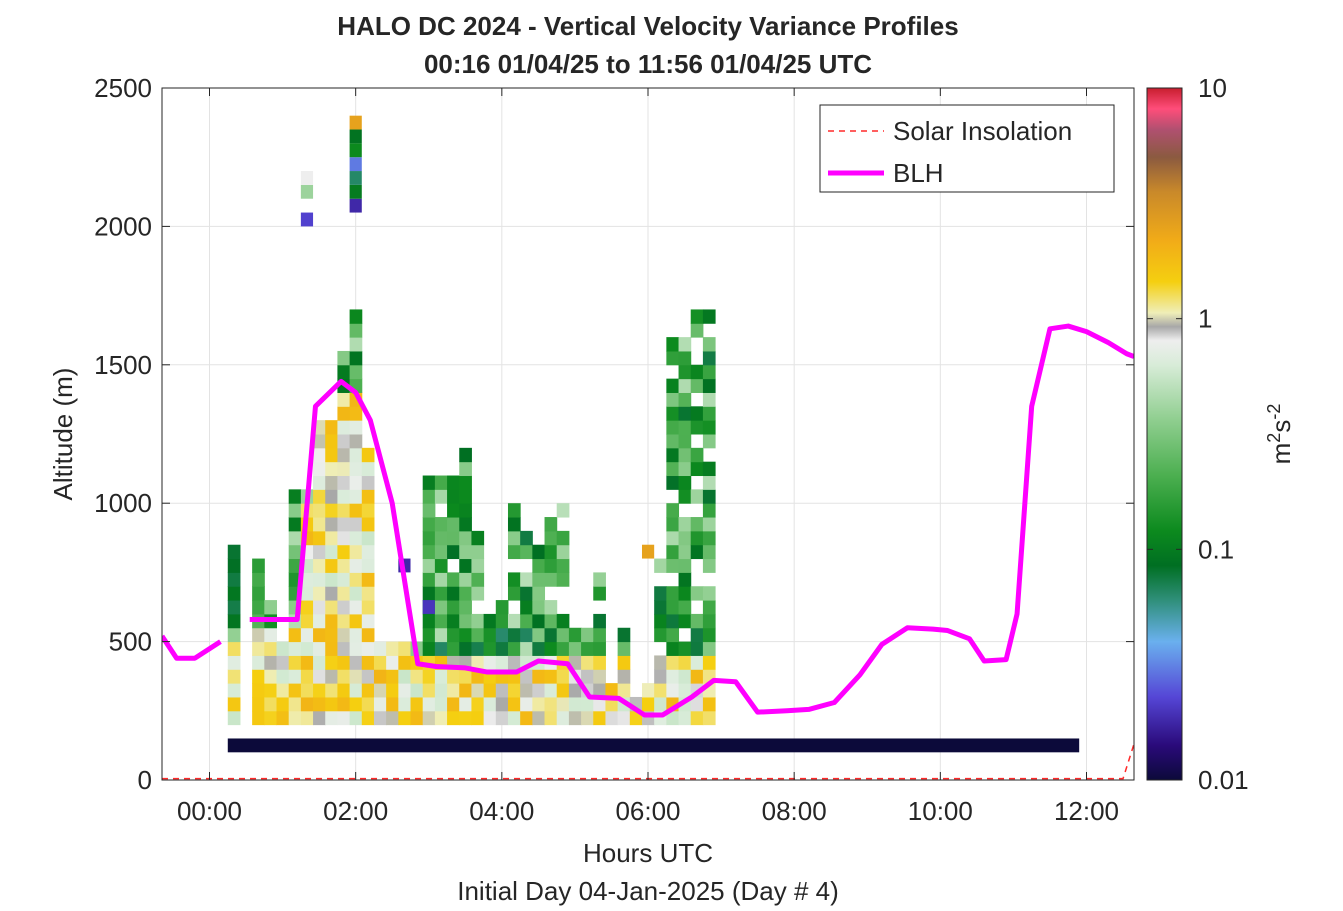  I want to click on colorbar-tick-label: 1, so click(1205, 319).